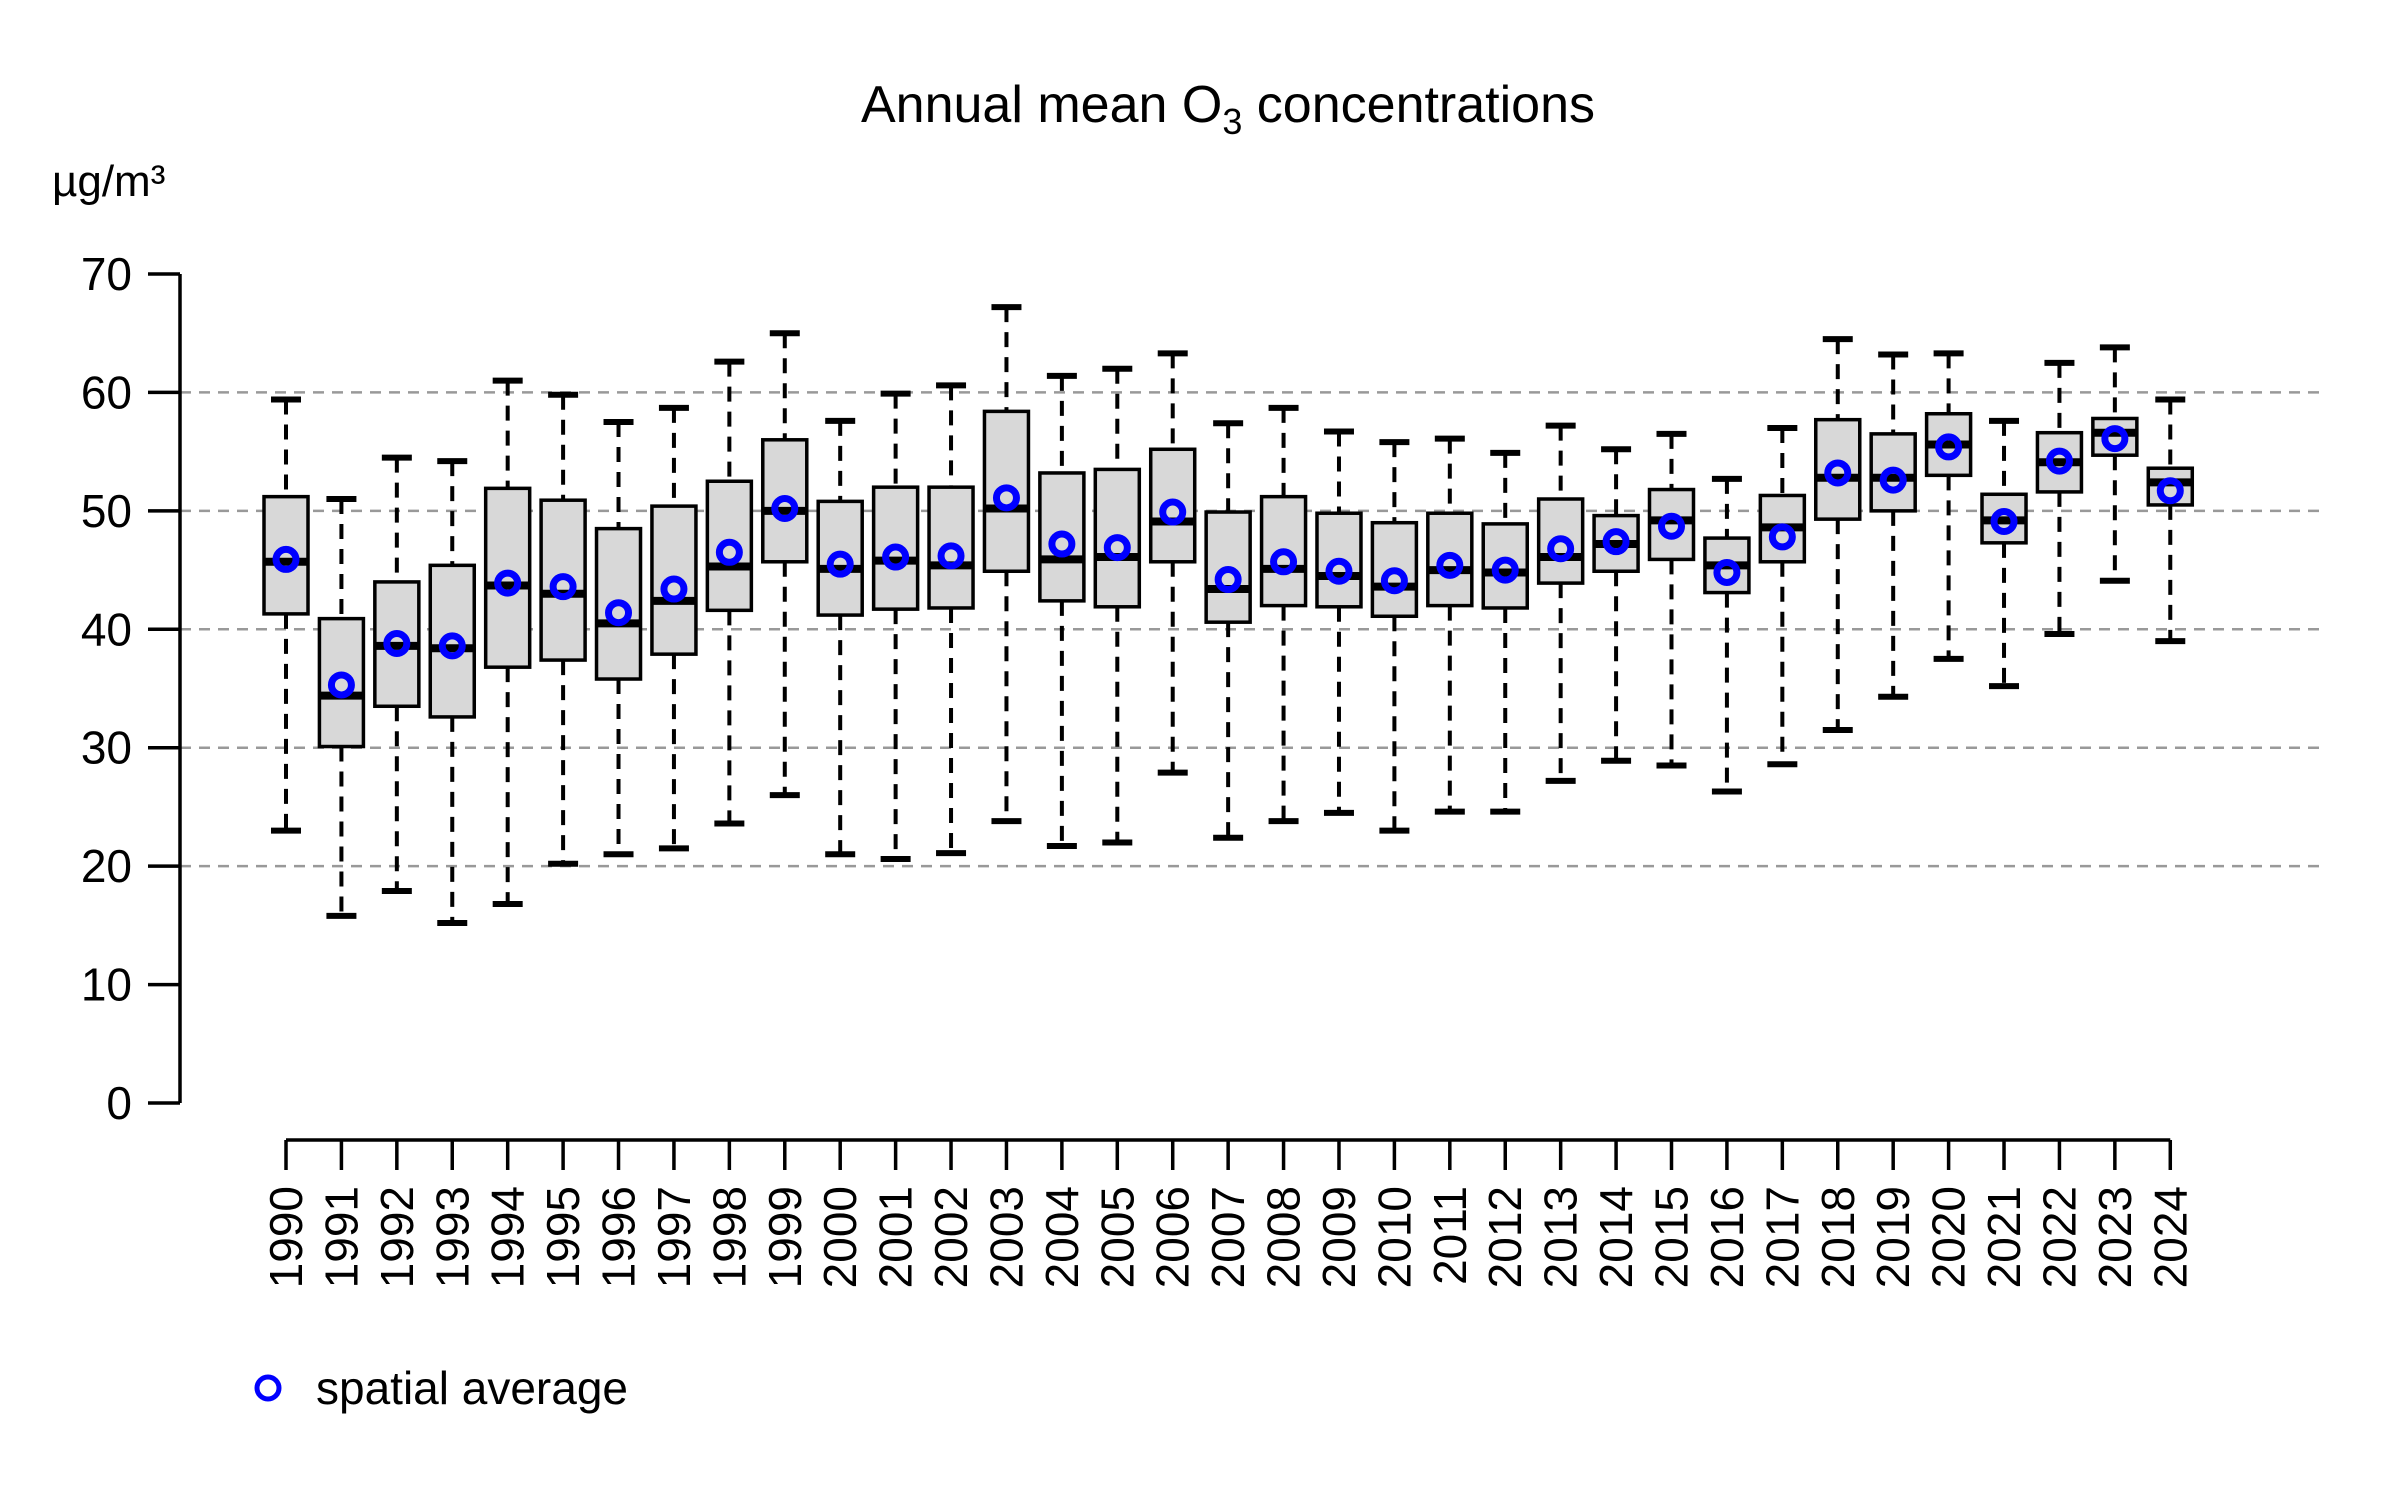 This screenshot has width=2400, height=1500. What do you see at coordinates (1117, 605) in the screenshot?
I see `boxplot-2005` at bounding box center [1117, 605].